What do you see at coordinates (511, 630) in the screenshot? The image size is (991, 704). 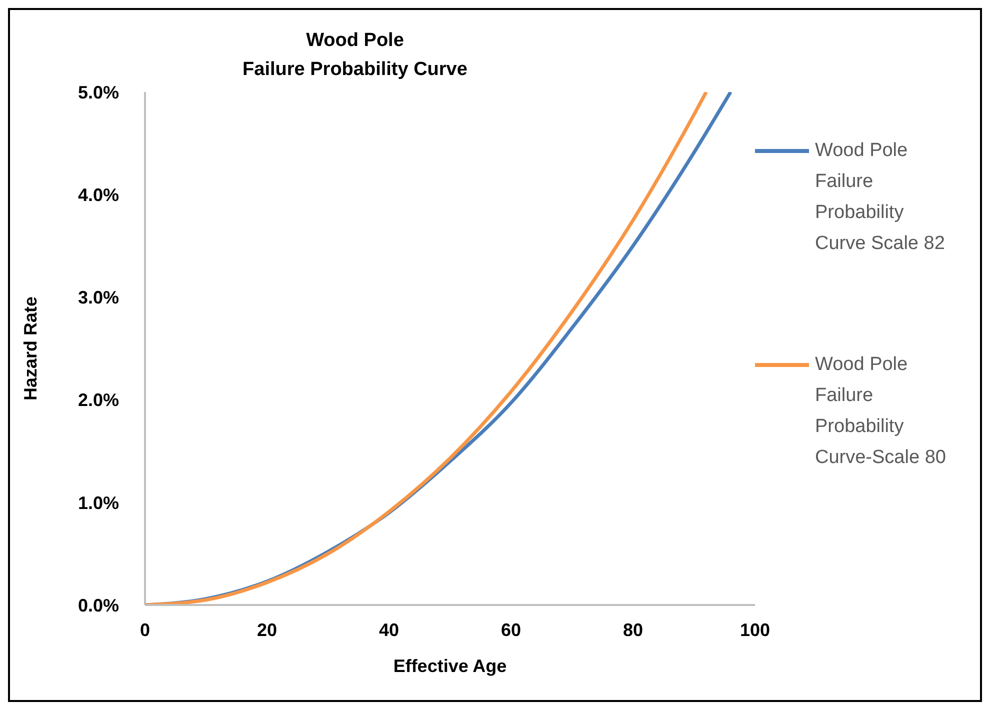 I see `x-tick-label: 60` at bounding box center [511, 630].